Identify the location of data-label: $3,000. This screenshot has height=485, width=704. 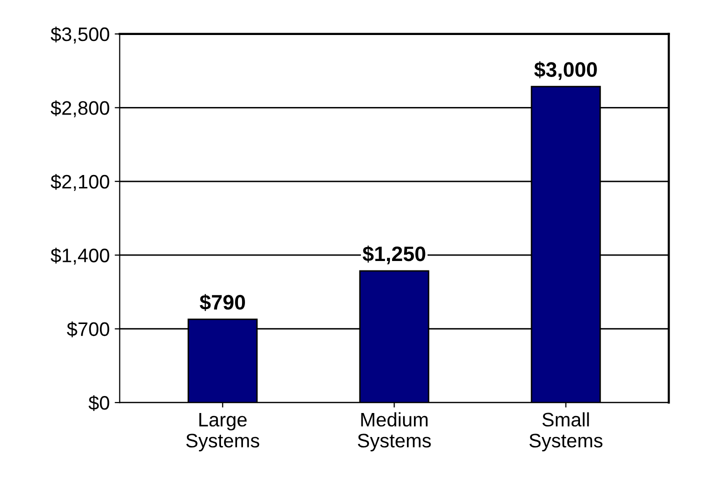
(565, 70).